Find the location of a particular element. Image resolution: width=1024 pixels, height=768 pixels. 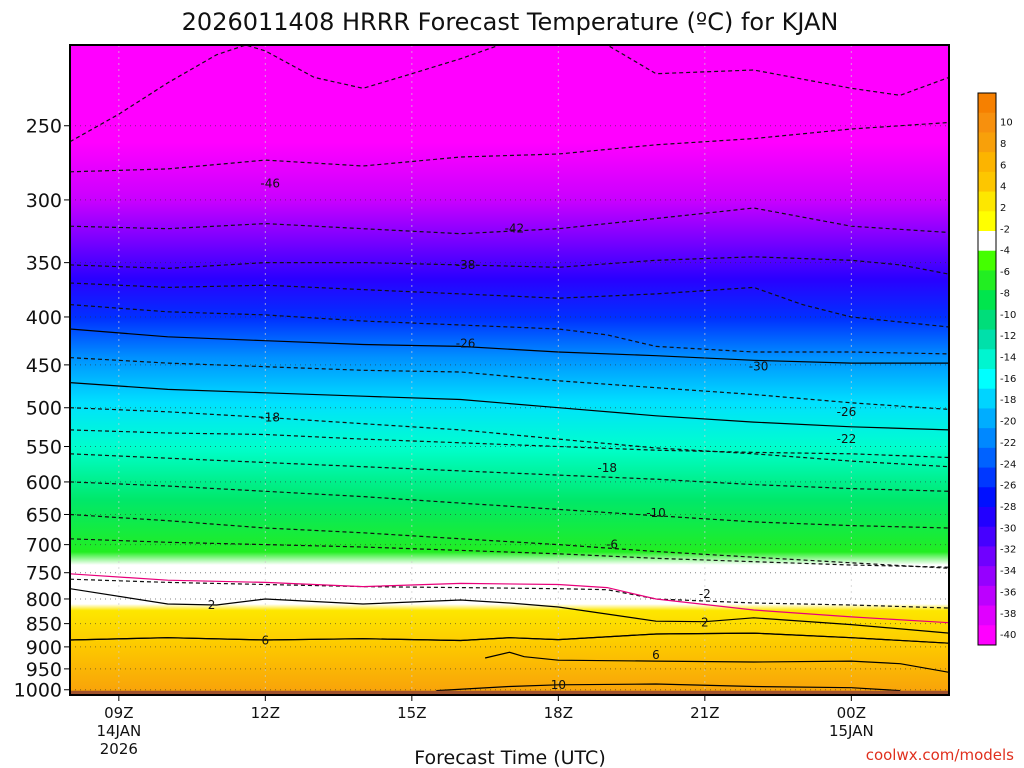

colorbar-label--34: -34 is located at coordinates (1008, 571).